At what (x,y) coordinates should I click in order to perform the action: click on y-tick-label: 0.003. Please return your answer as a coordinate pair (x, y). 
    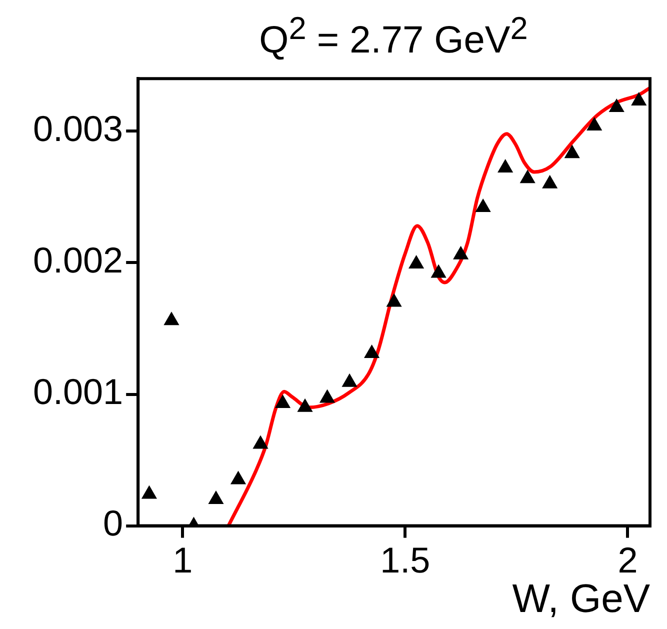
    Looking at the image, I should click on (78, 129).